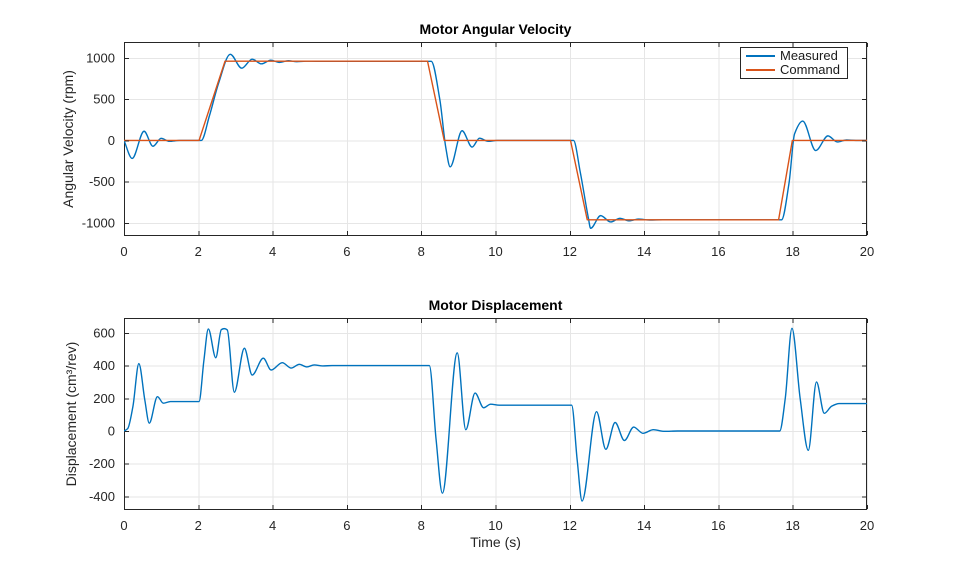  I want to click on chart2-title: Motor Displacement, so click(495, 305).